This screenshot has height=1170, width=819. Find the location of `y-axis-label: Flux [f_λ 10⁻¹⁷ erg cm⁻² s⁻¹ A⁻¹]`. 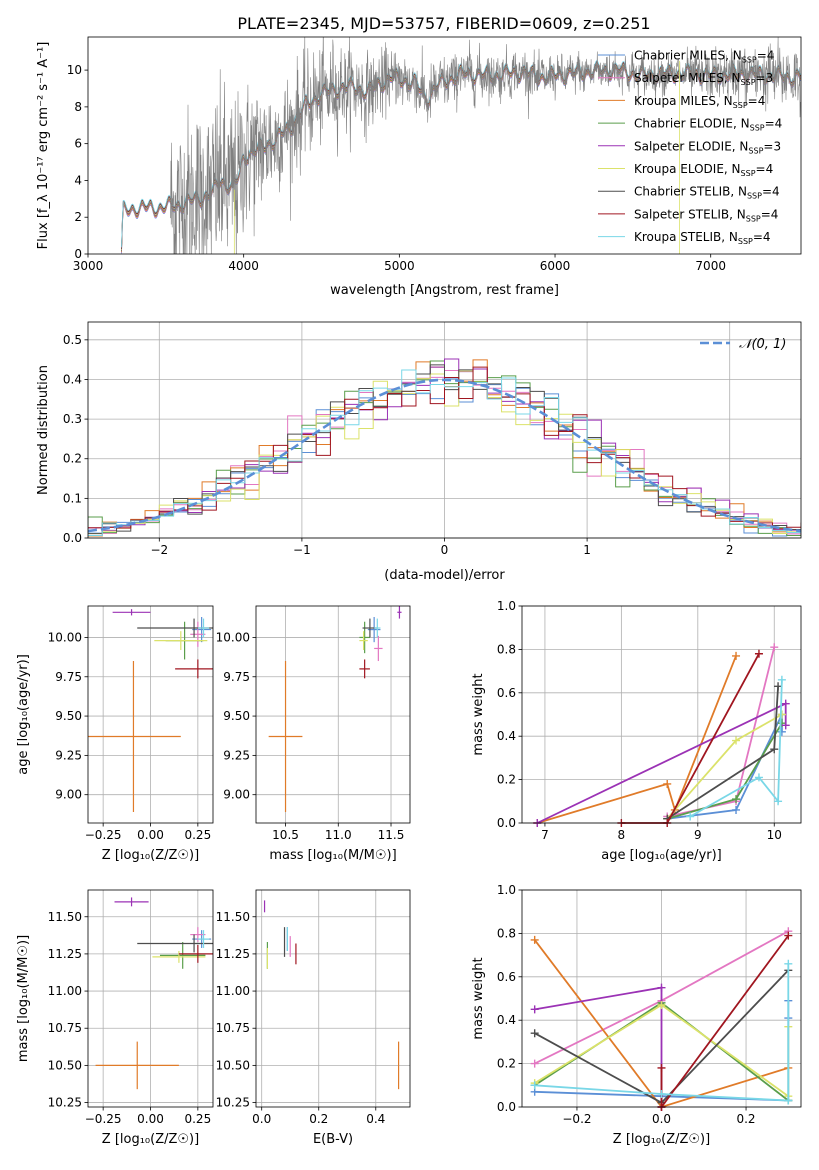

y-axis-label: Flux [f_λ 10⁻¹⁷ erg cm⁻² s⁻¹ A⁻¹] is located at coordinates (43, 146).